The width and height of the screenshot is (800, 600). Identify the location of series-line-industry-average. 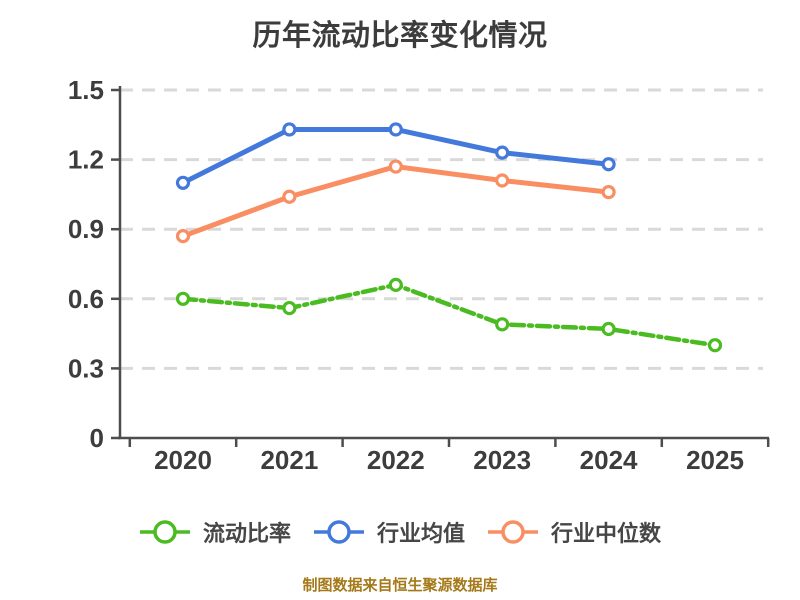
(396, 156).